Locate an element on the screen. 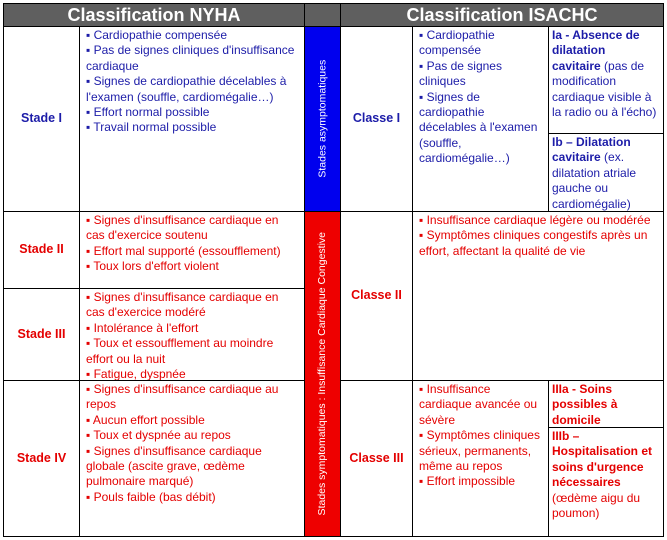  list-item: ▪ Fatigue, dyspnée is located at coordinates (136, 374).